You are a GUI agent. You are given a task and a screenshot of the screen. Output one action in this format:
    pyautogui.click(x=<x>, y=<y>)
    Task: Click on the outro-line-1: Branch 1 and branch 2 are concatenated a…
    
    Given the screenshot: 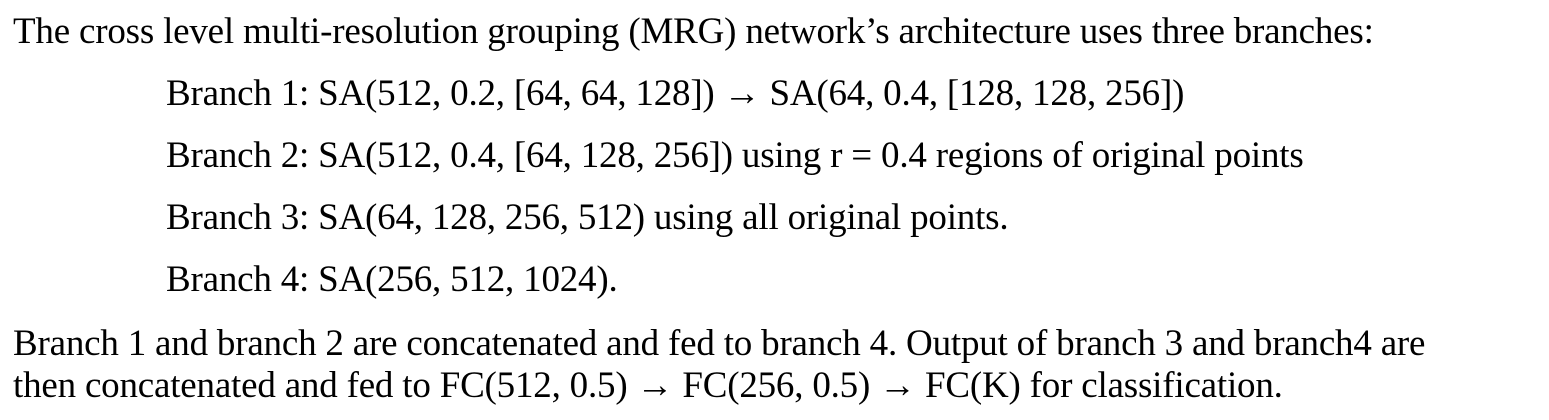 What is the action you would take?
    pyautogui.click(x=719, y=343)
    